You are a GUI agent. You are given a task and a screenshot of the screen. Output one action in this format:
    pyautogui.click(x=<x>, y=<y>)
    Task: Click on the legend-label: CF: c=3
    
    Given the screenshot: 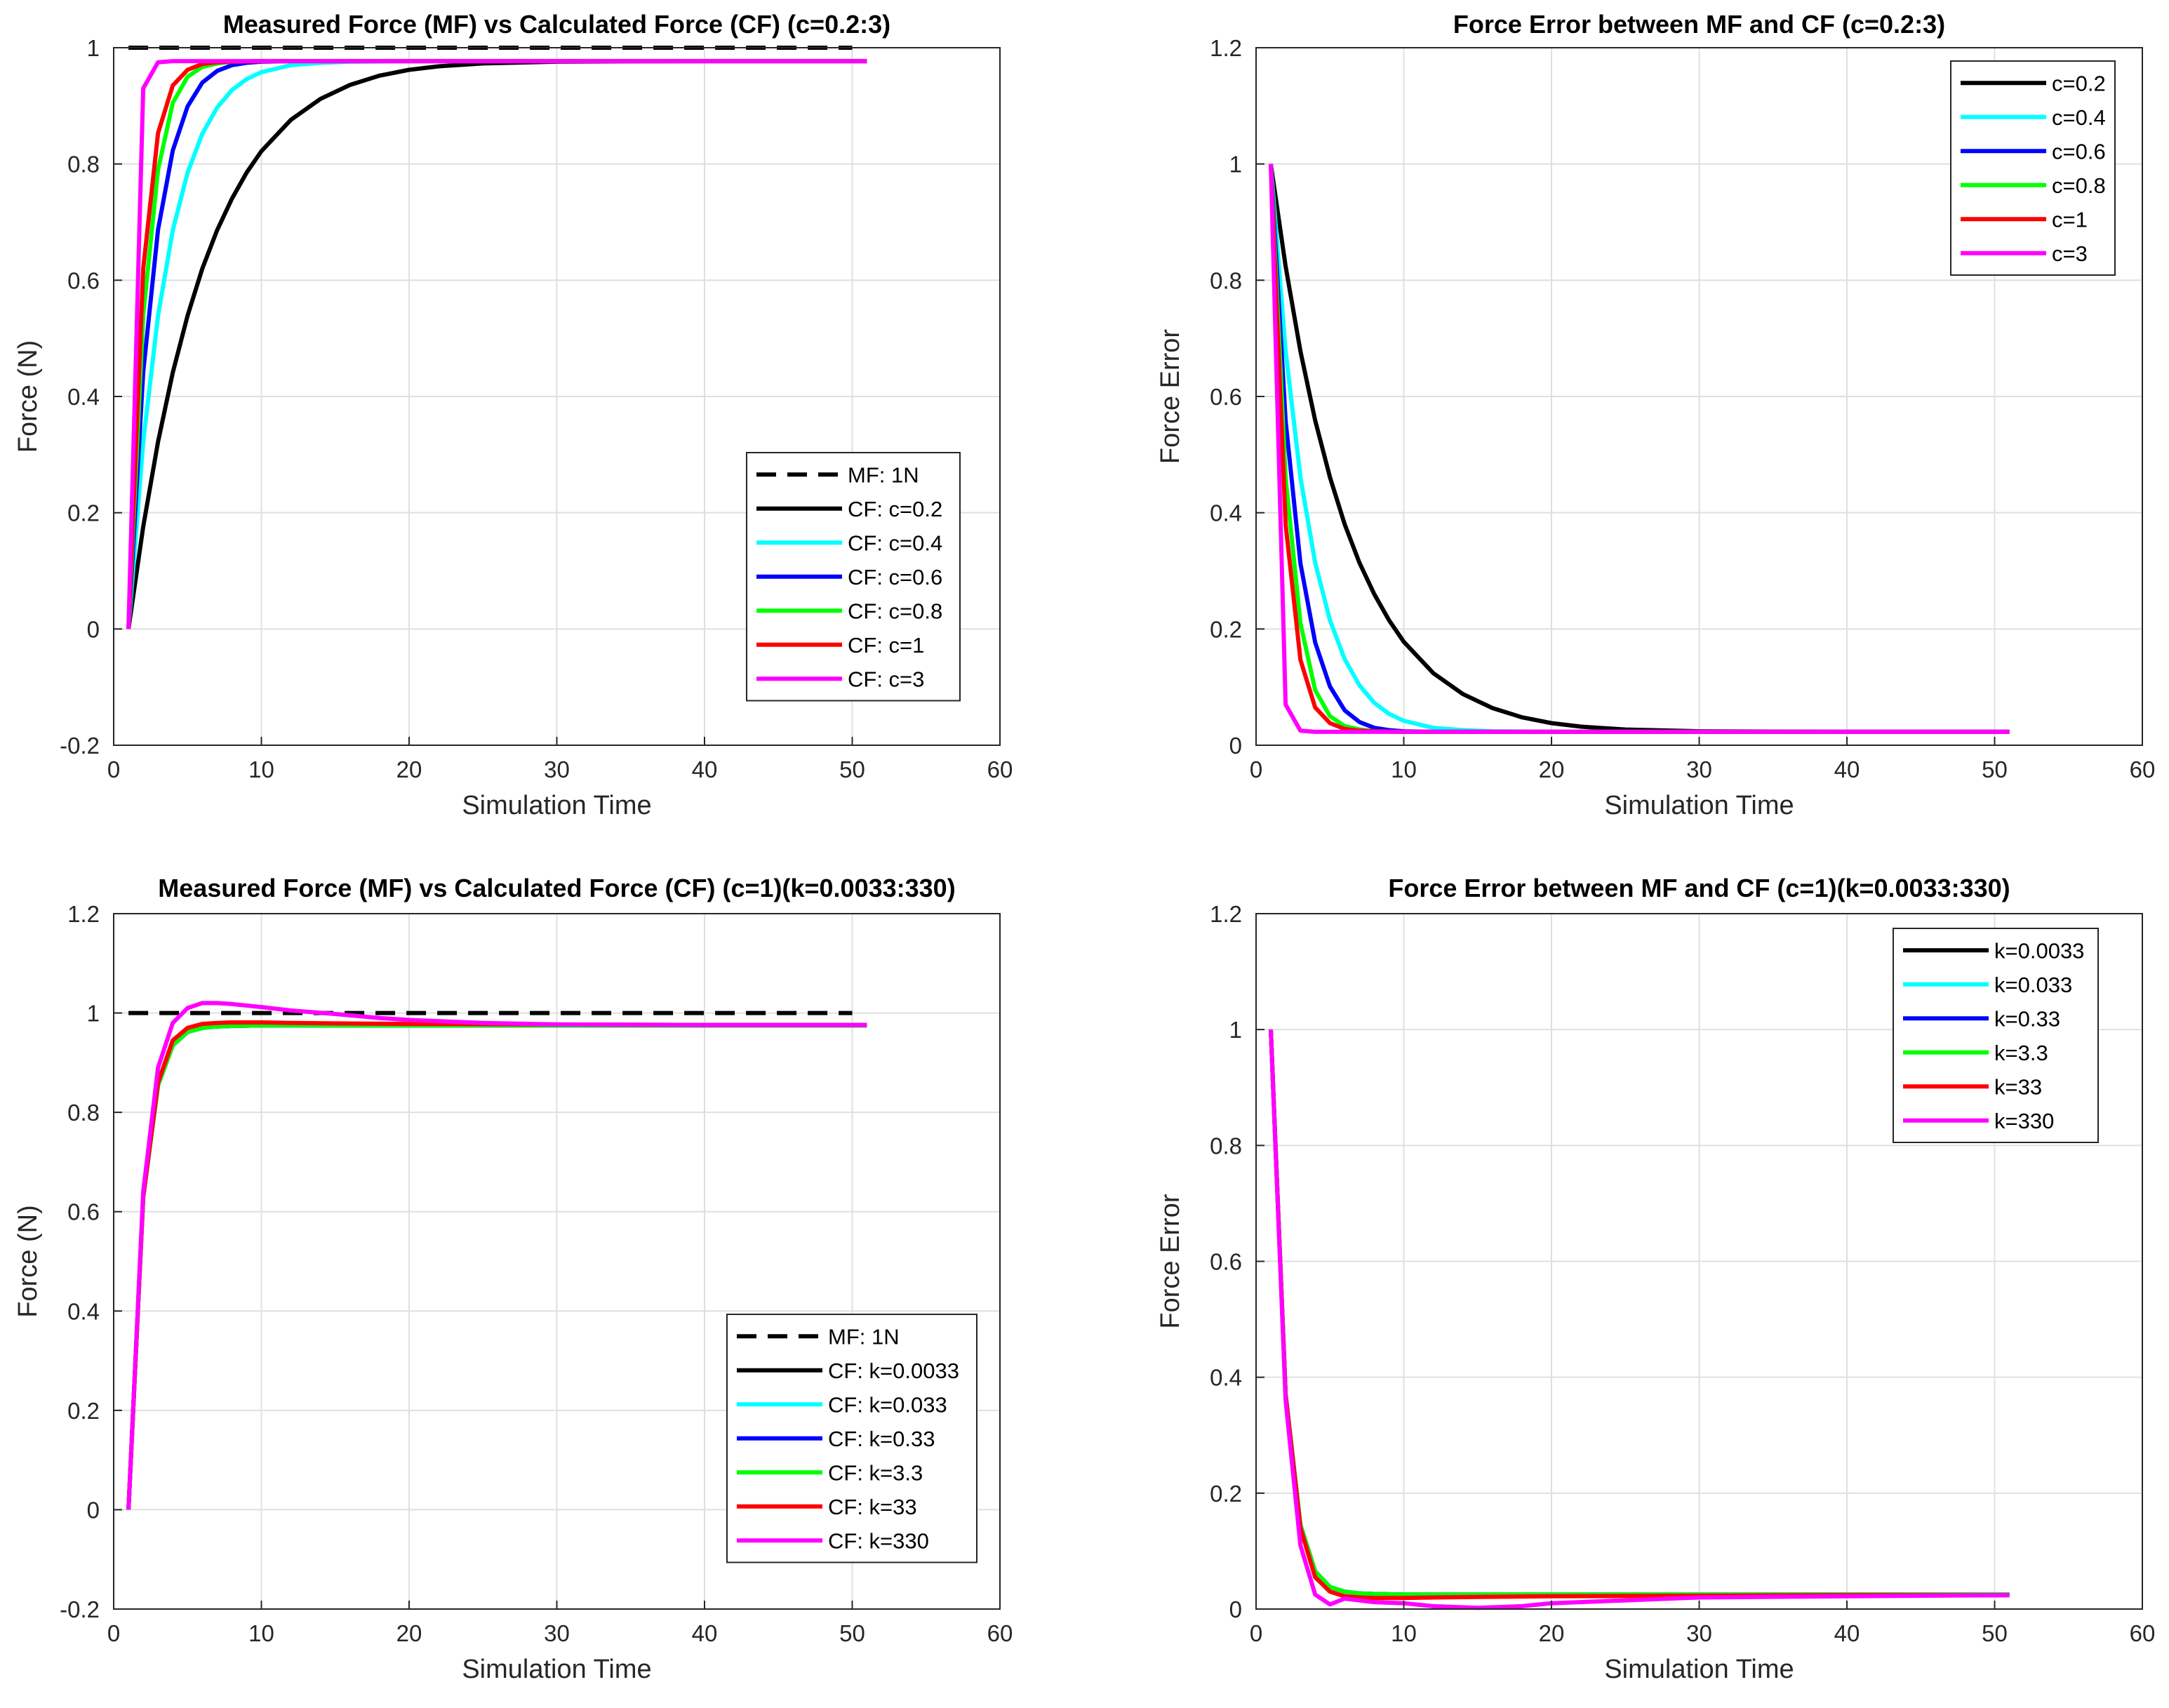 What is the action you would take?
    pyautogui.click(x=886, y=679)
    